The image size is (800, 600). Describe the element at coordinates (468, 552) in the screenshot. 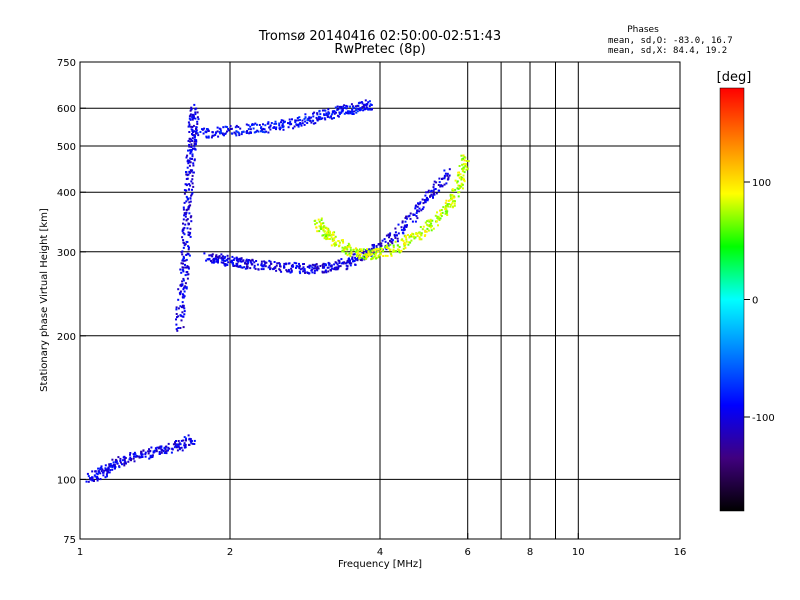

I see `x-tick-label: 6` at that location.